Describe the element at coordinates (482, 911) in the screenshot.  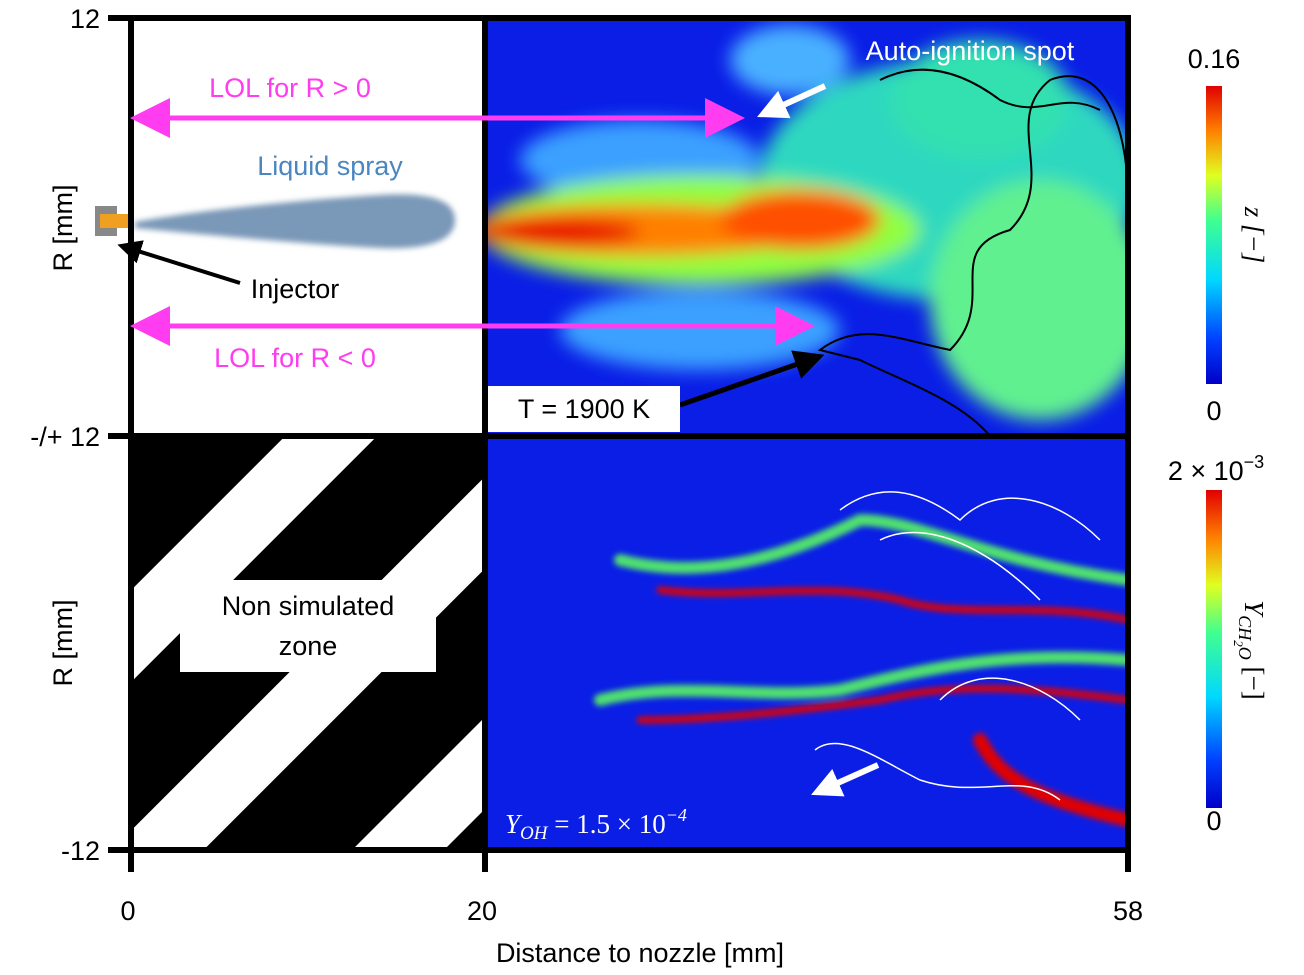
I see `x-tick-label: 20` at that location.